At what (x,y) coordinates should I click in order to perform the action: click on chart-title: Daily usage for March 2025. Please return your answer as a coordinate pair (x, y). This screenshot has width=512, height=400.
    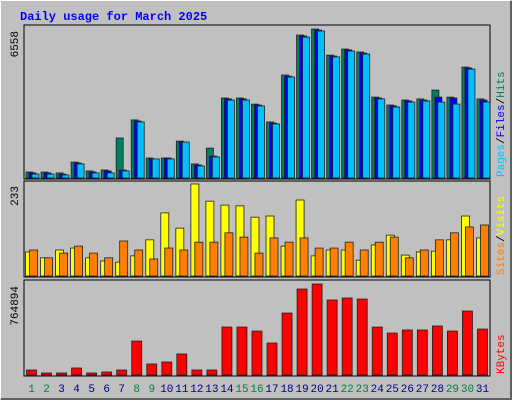
    Looking at the image, I should click on (113, 17).